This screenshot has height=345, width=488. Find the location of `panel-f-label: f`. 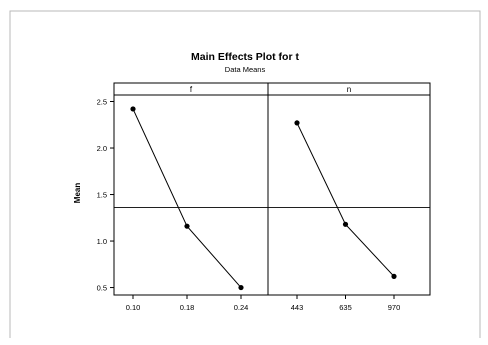

panel-f-label: f is located at coordinates (191, 89).